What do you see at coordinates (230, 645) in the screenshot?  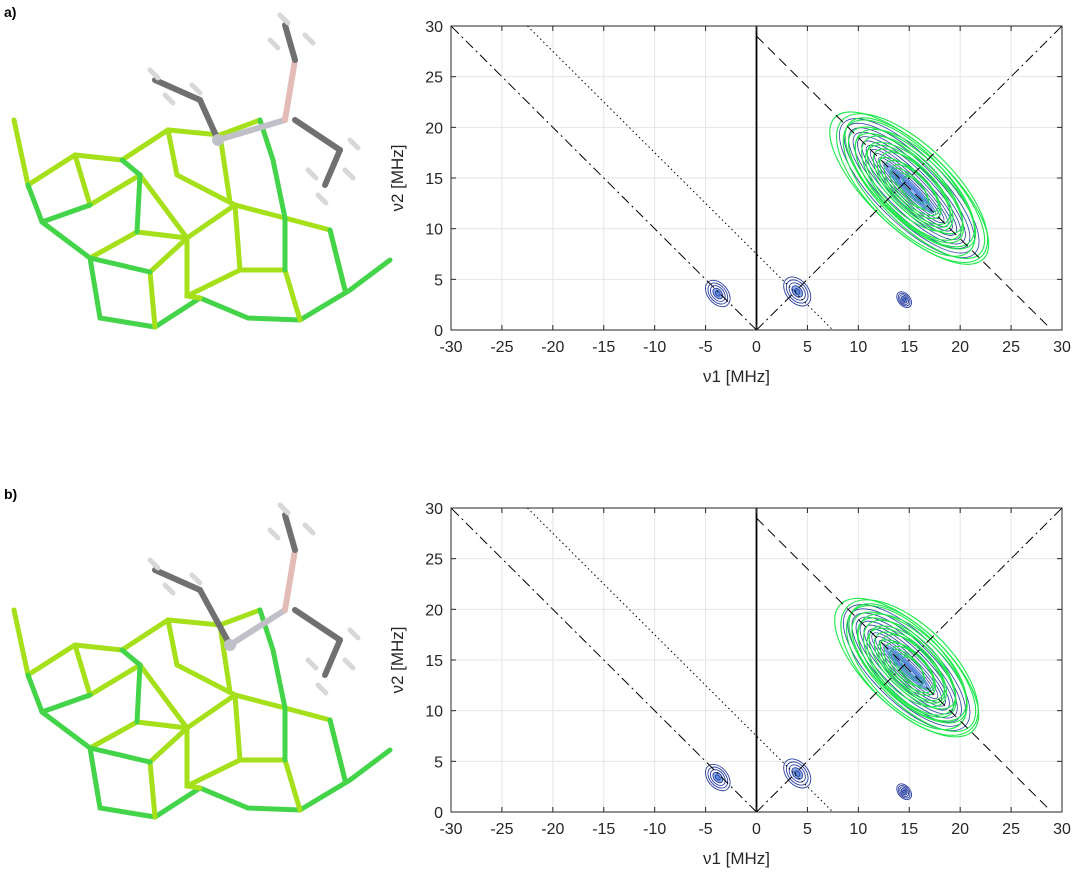 I see `metal-atom` at bounding box center [230, 645].